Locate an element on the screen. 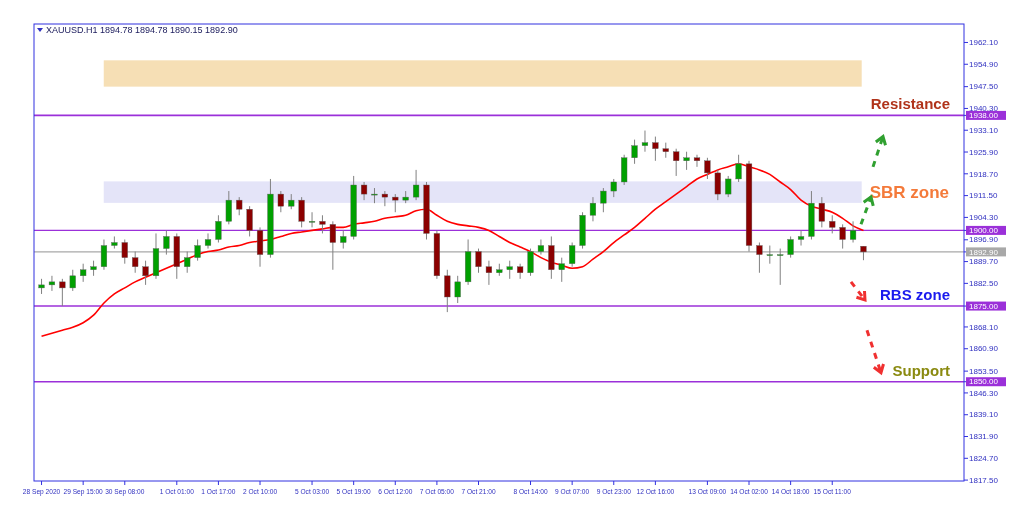 The image size is (1024, 511). y-tick-label: 1896.90 is located at coordinates (984, 240).